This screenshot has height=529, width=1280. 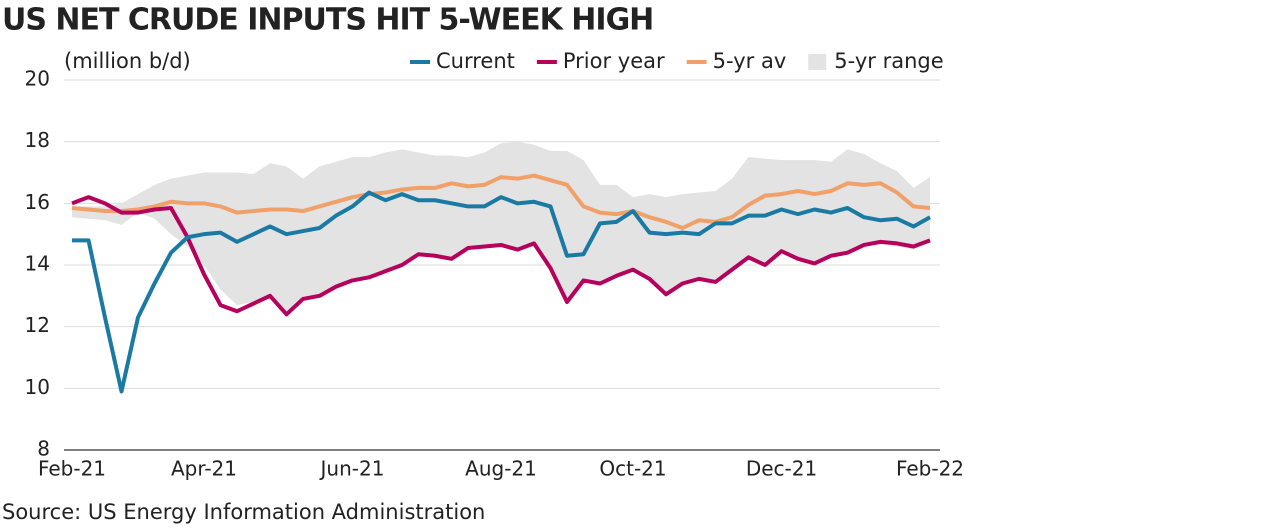 I want to click on legend-swatch, so click(x=817, y=62).